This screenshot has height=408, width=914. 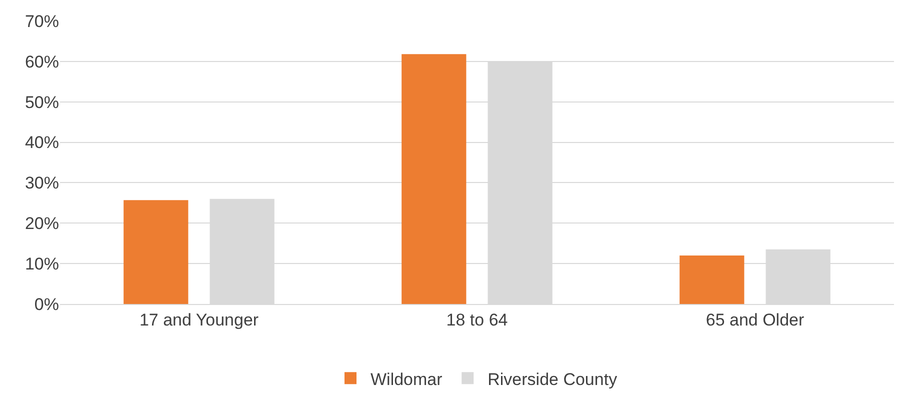 I want to click on y-tick-label: 40%, so click(x=41, y=142).